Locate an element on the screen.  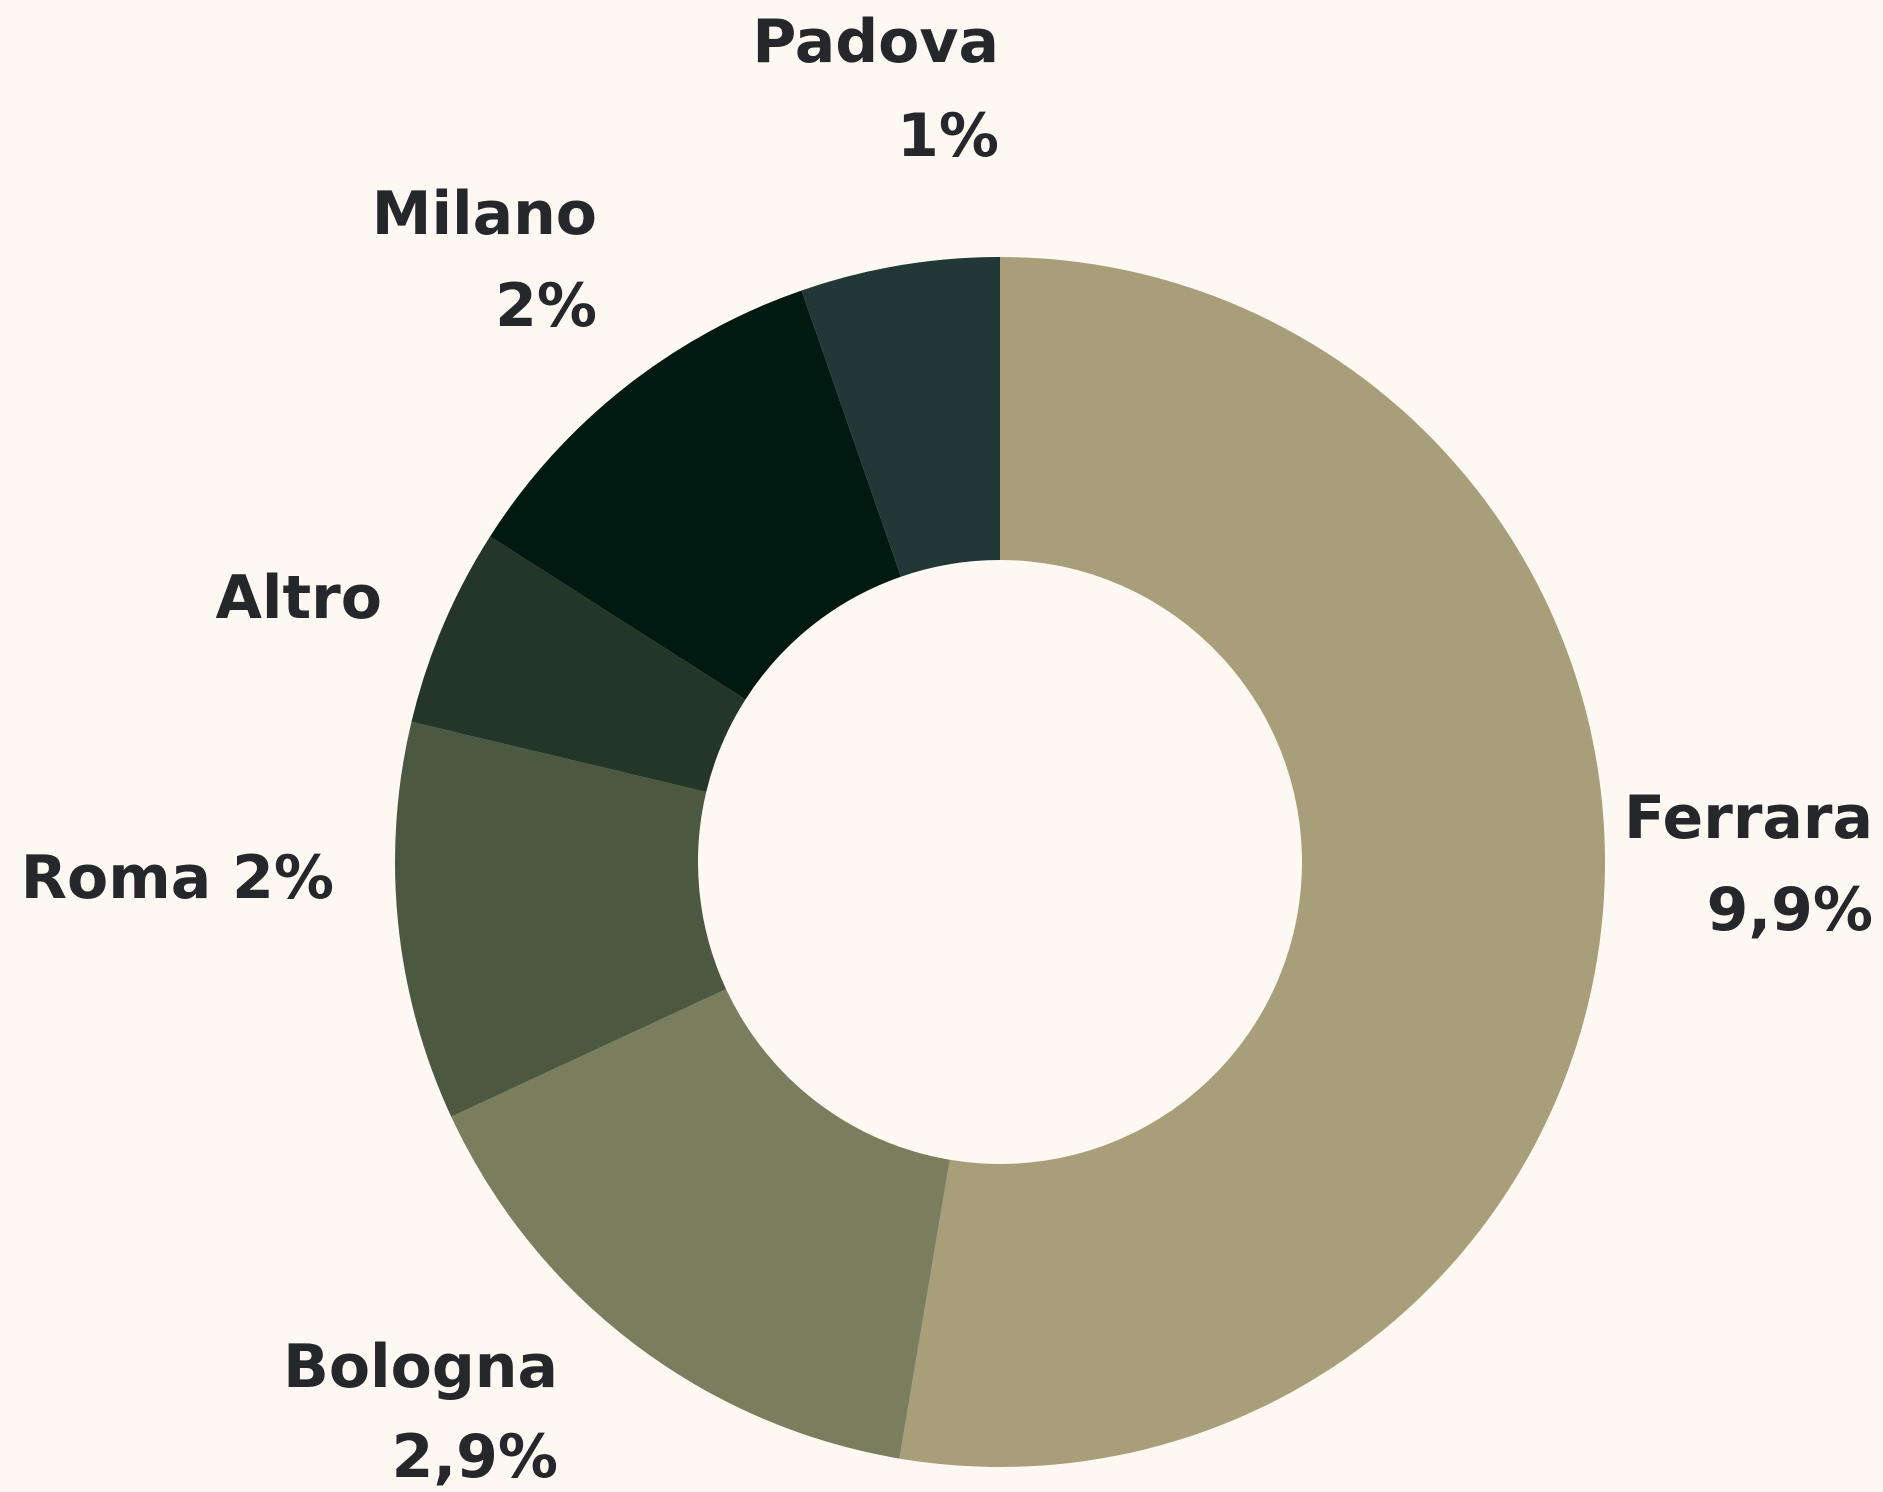
slice-label: Roma 2% is located at coordinates (177, 878).